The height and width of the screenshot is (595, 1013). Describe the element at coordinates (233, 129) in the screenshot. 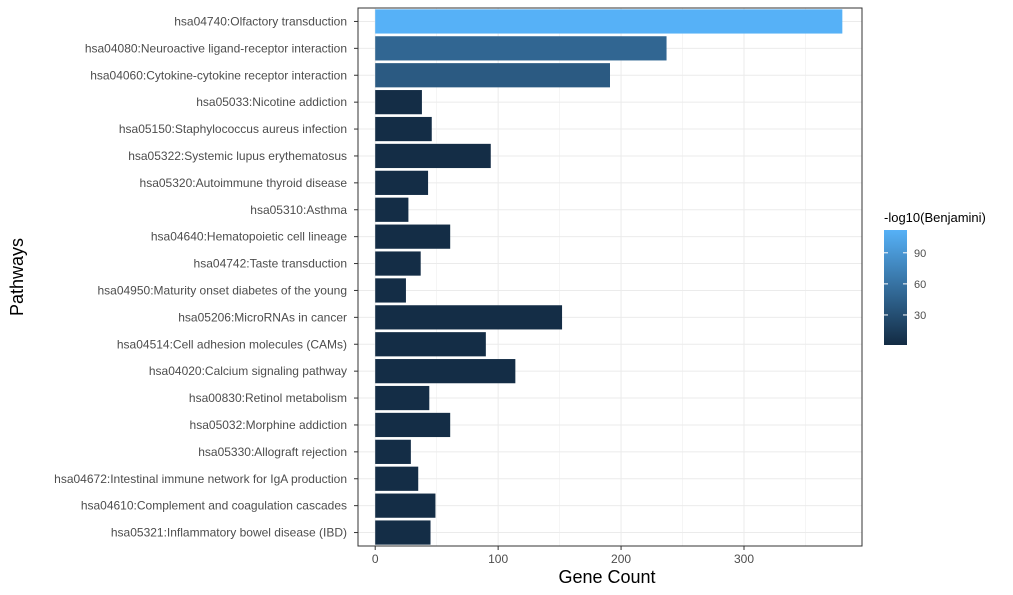

I see `y-tick-label: hsa05150:Staphylococcus aureus infection` at that location.